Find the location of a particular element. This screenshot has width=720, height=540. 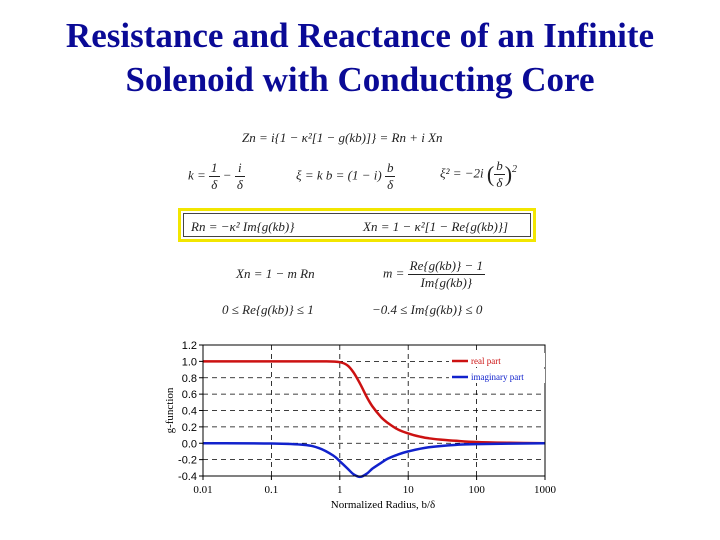

k-frac1-den: δ is located at coordinates (214, 184).